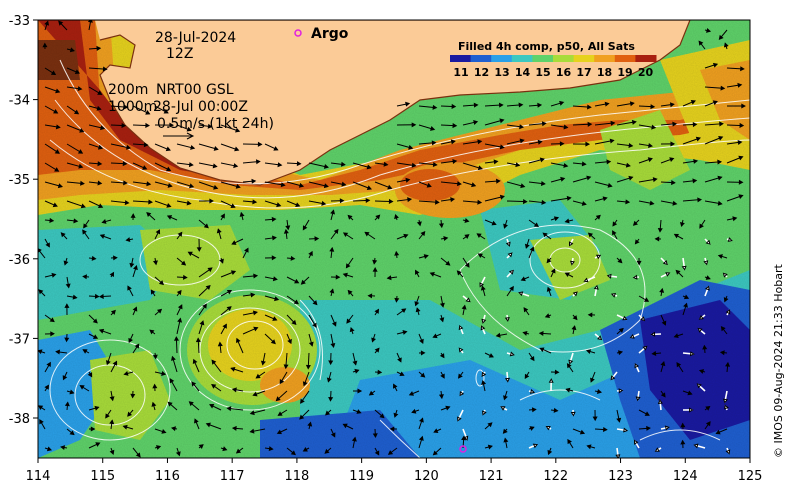 The image size is (791, 492). I want to click on argo-label: Argo, so click(330, 34).